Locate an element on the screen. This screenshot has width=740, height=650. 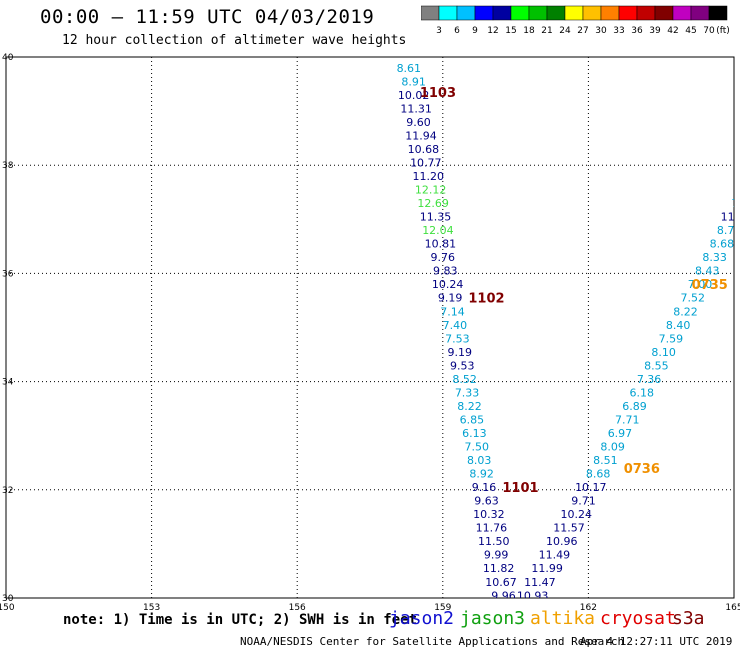
colorbar-tick-label: 6 is located at coordinates (457, 31).